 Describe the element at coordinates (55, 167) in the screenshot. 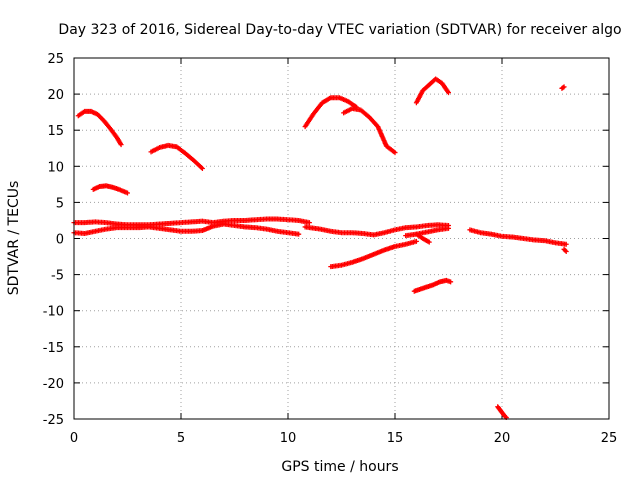

I see `y-tick-label: 10` at that location.